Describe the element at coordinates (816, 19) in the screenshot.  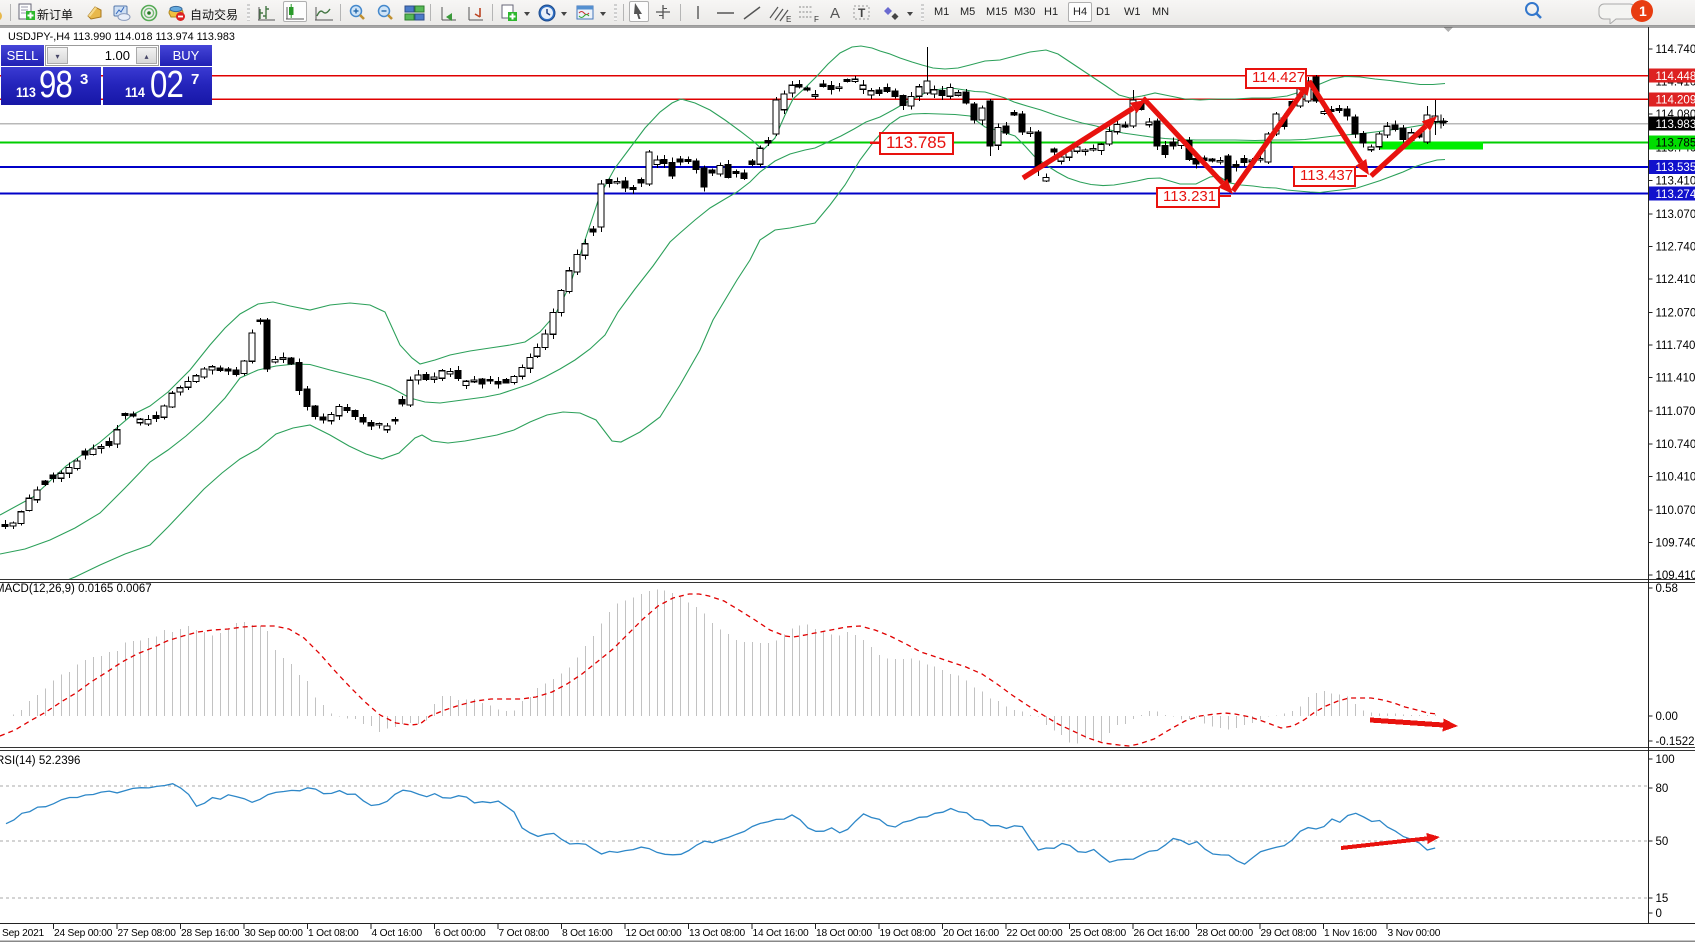
I see `svg-text: F` at that location.